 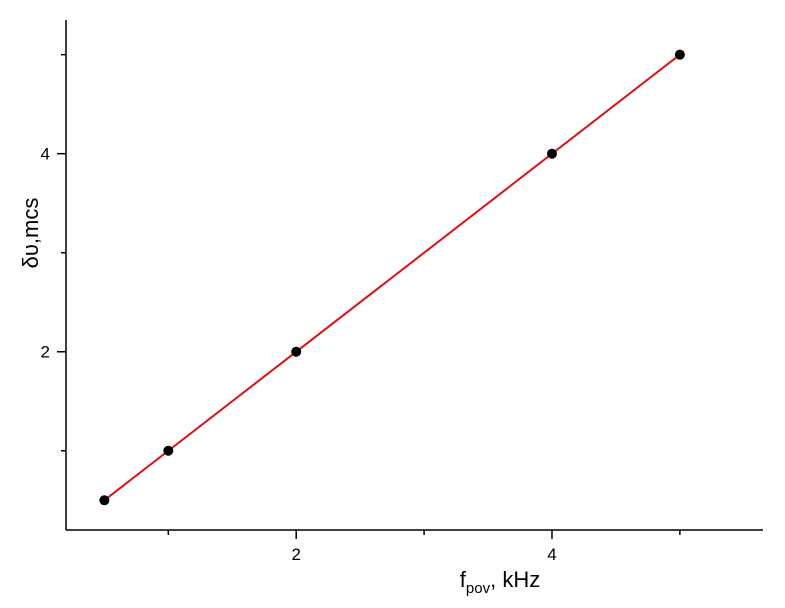 What do you see at coordinates (551, 554) in the screenshot?
I see `x-tick-label: 4` at bounding box center [551, 554].